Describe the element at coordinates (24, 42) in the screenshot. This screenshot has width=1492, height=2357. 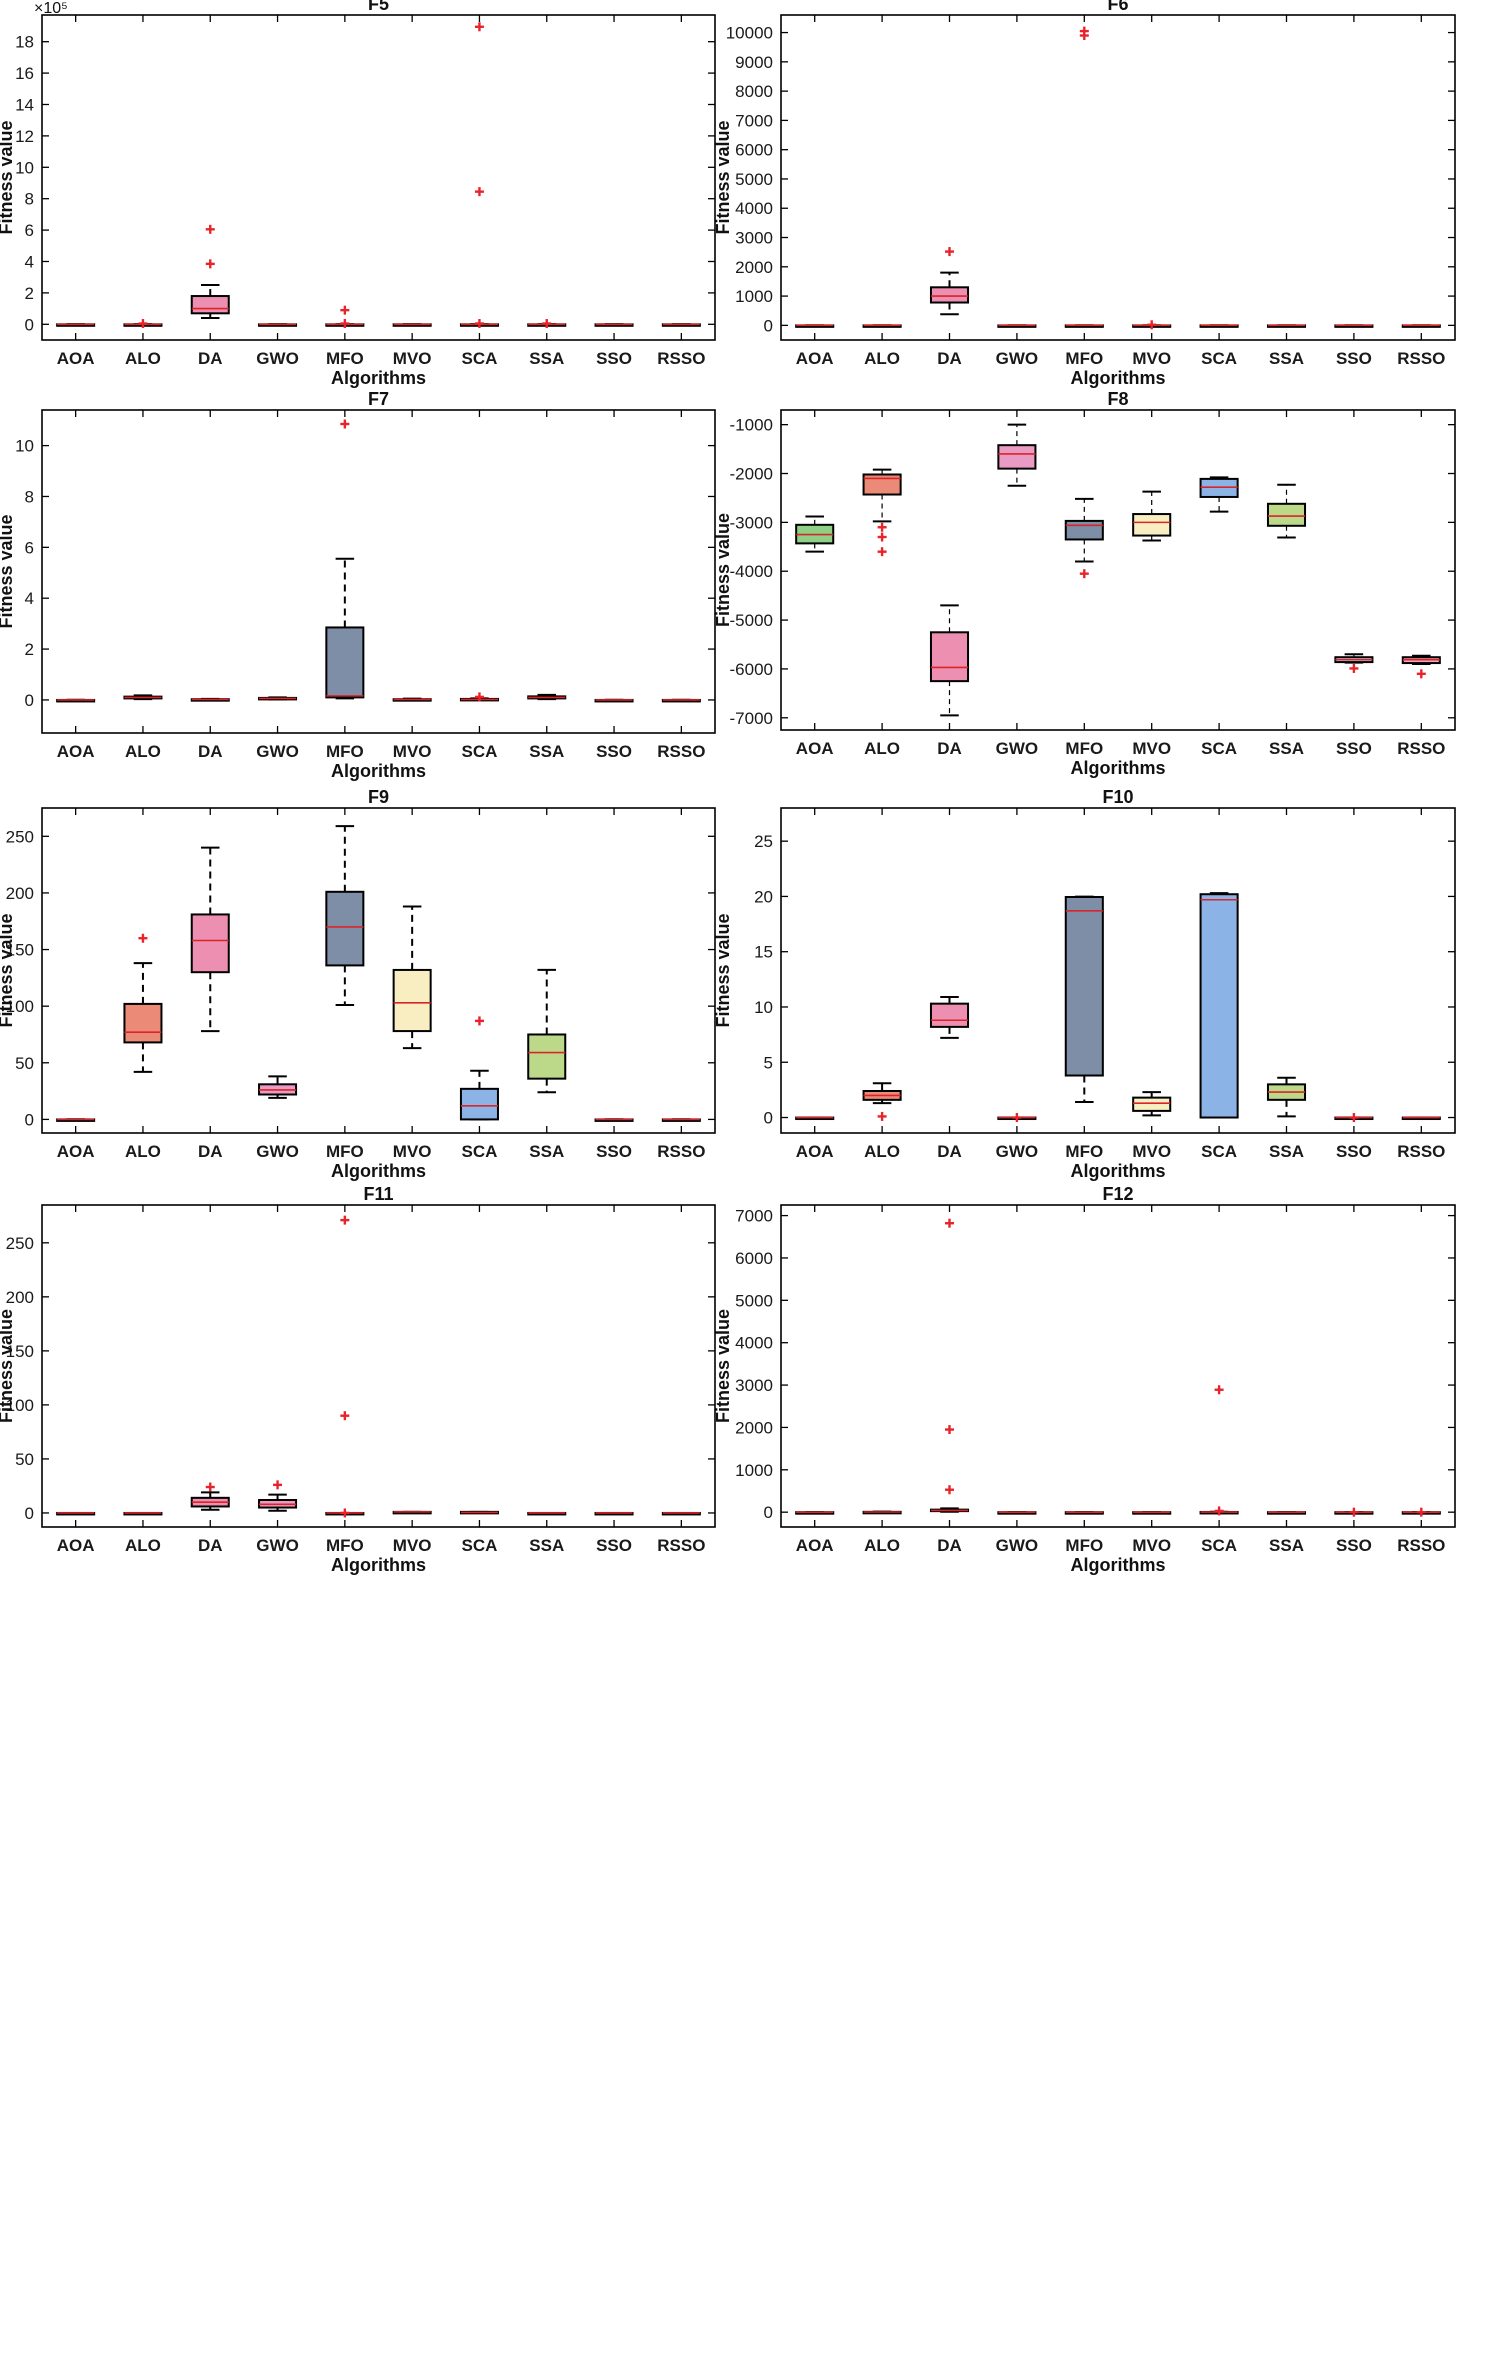
I see `y-tick-label: 18` at that location.